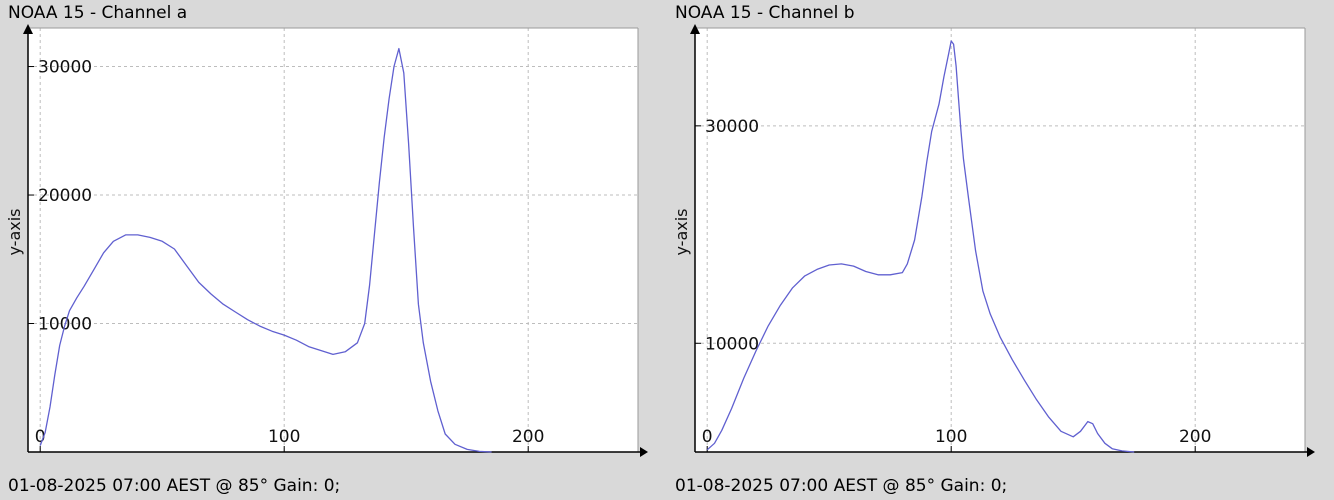 The height and width of the screenshot is (500, 1334). Describe the element at coordinates (65, 196) in the screenshot. I see `y-tick-label: 20000` at that location.